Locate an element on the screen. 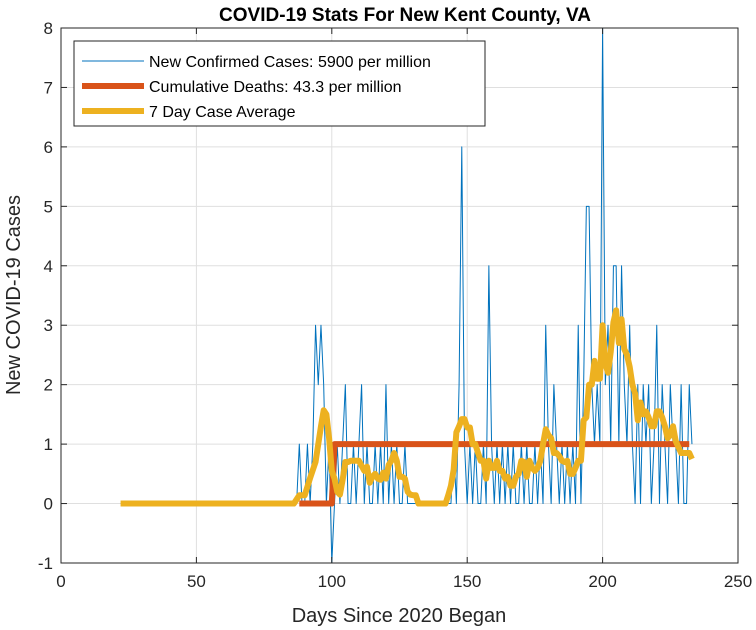 This screenshot has width=756, height=630. y-tick-label: 4 is located at coordinates (48, 266).